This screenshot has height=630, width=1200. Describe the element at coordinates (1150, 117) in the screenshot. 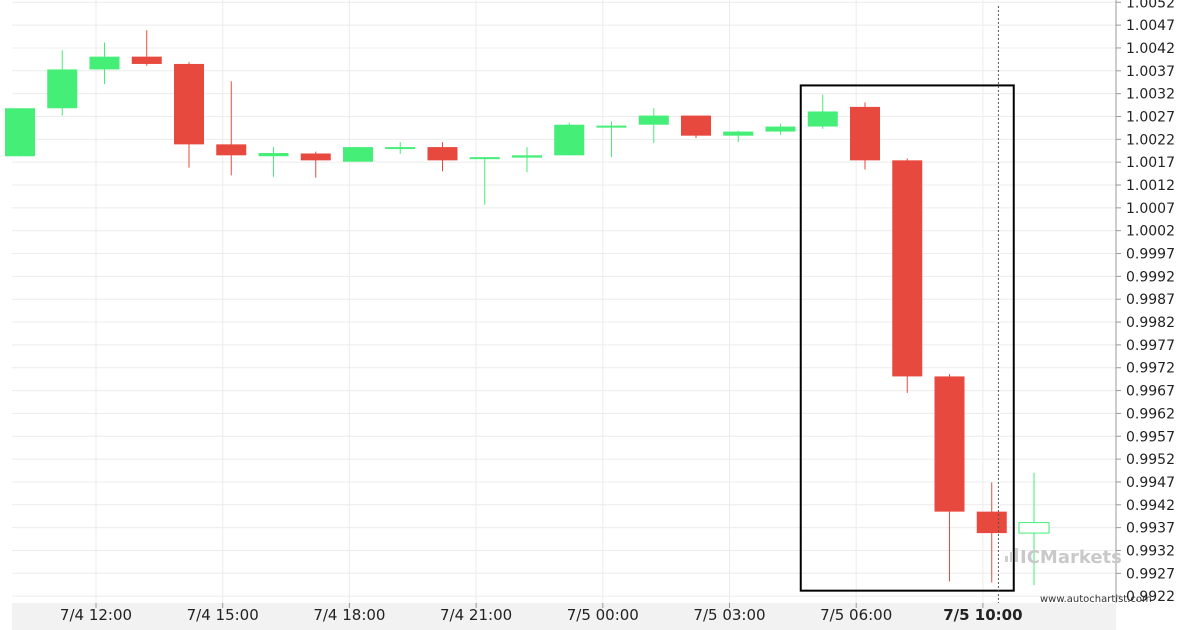

I see `y-tick-label: 1.0027` at that location.